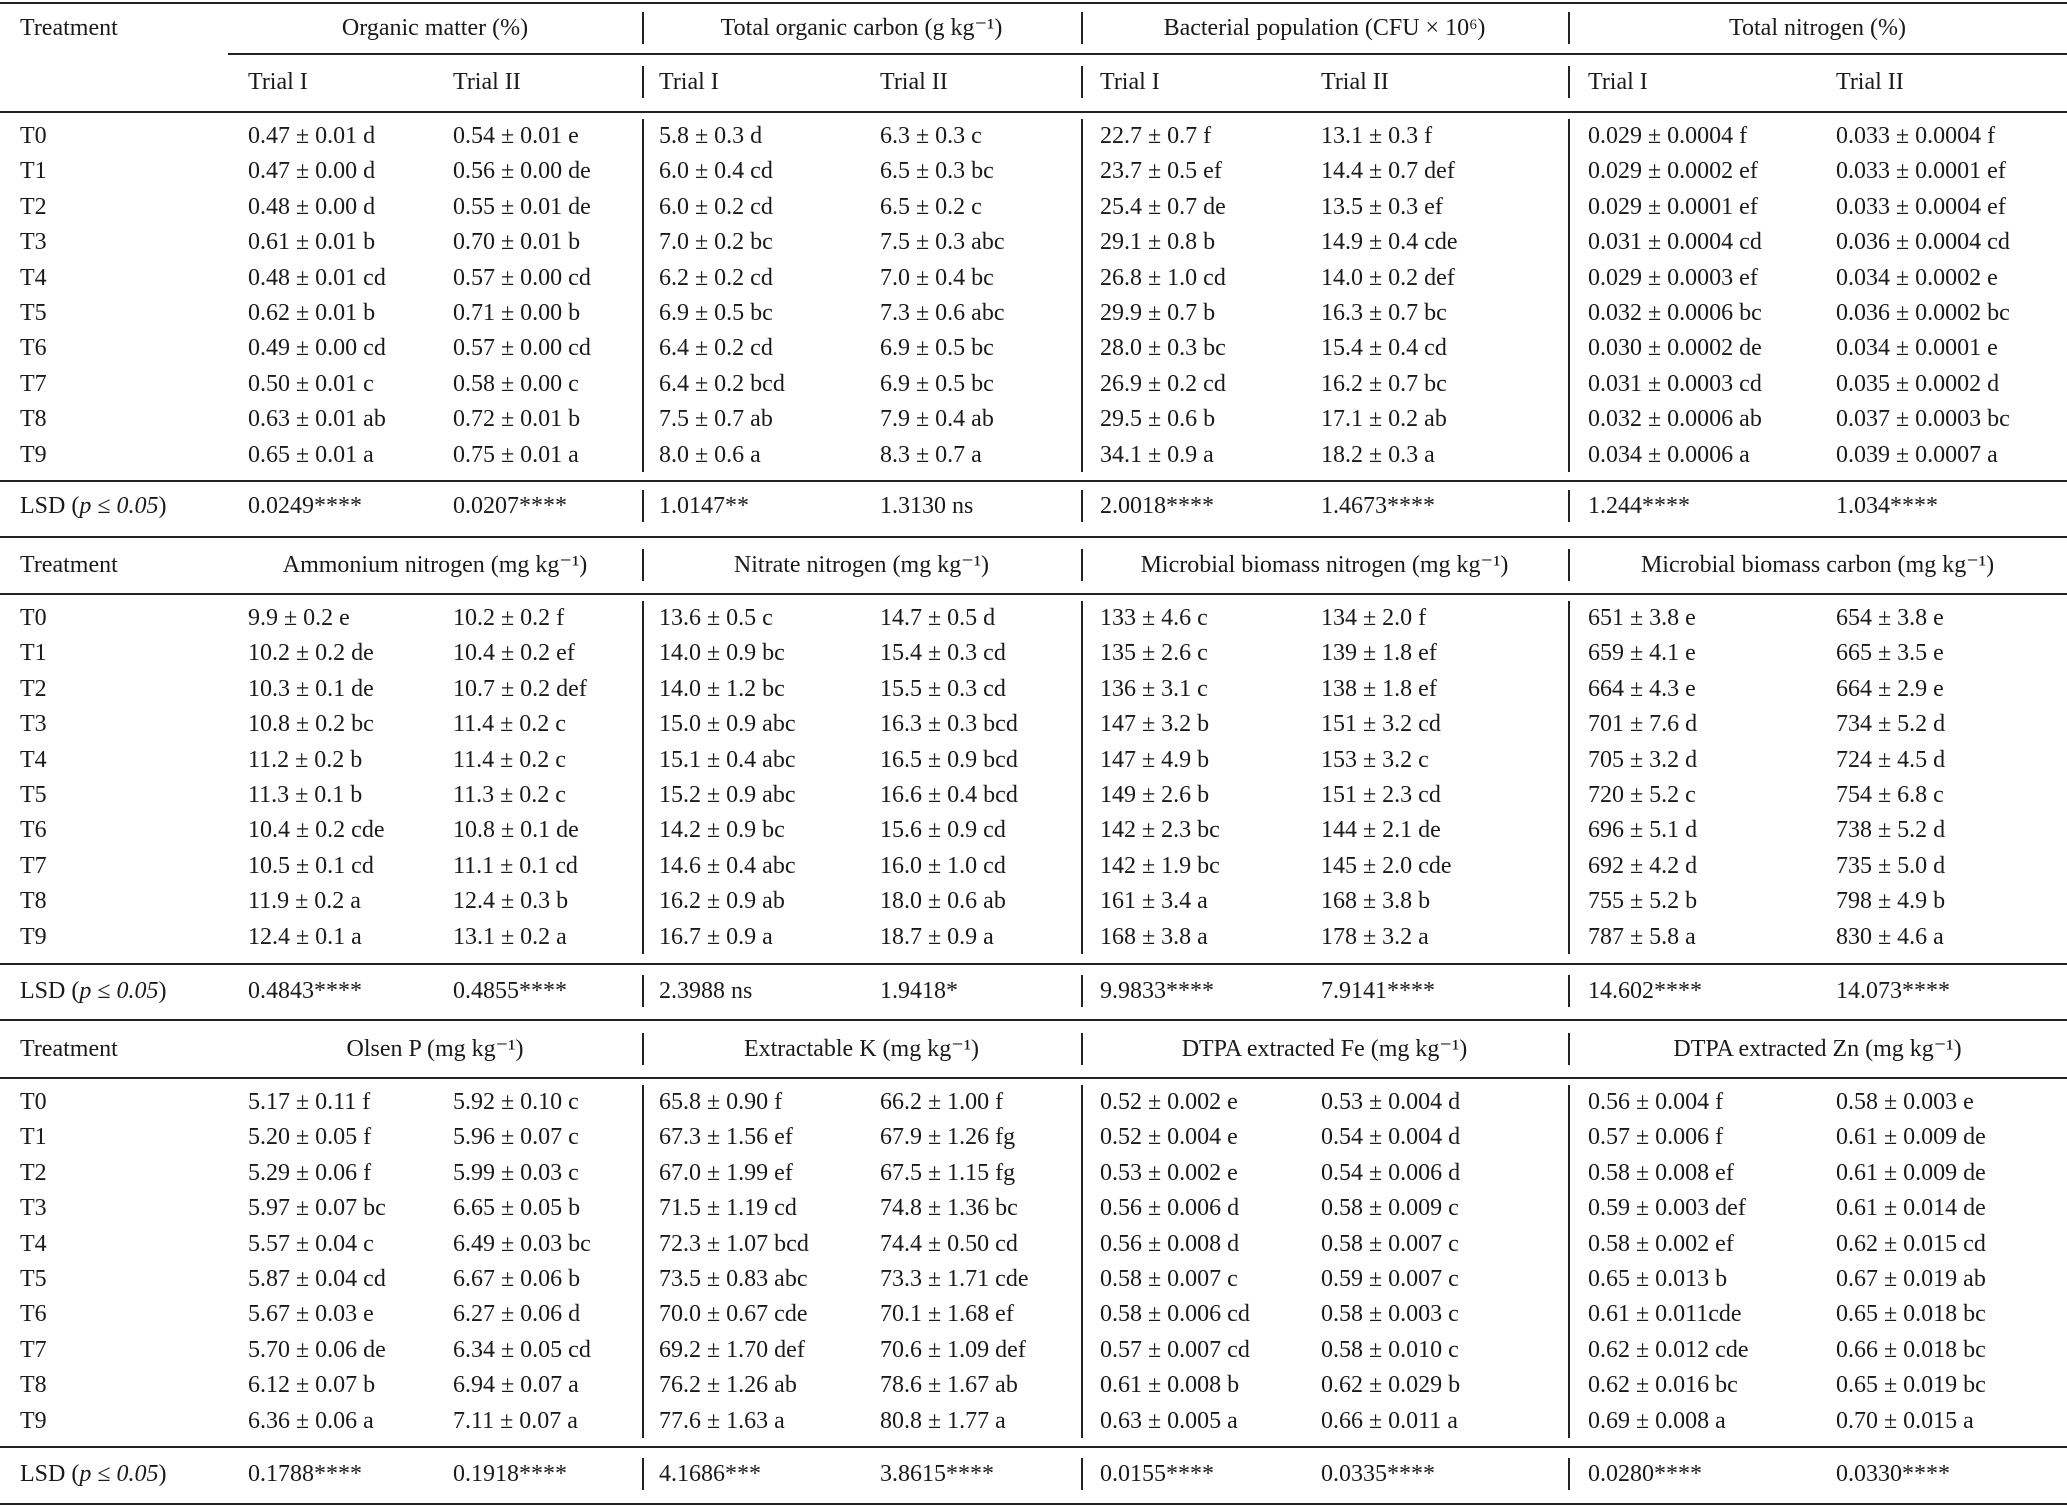  I want to click on table-cell: 14.0 ± 0.9 bc, so click(722, 653).